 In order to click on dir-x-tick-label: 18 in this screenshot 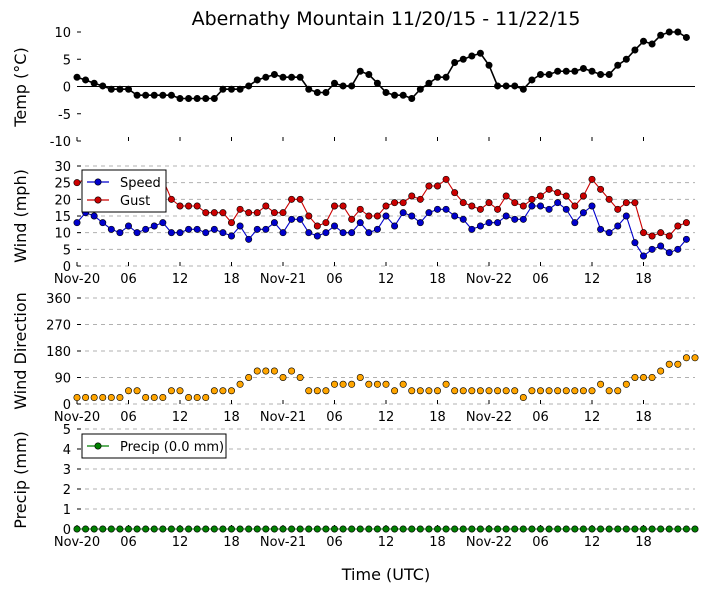, I will do `click(231, 417)`.